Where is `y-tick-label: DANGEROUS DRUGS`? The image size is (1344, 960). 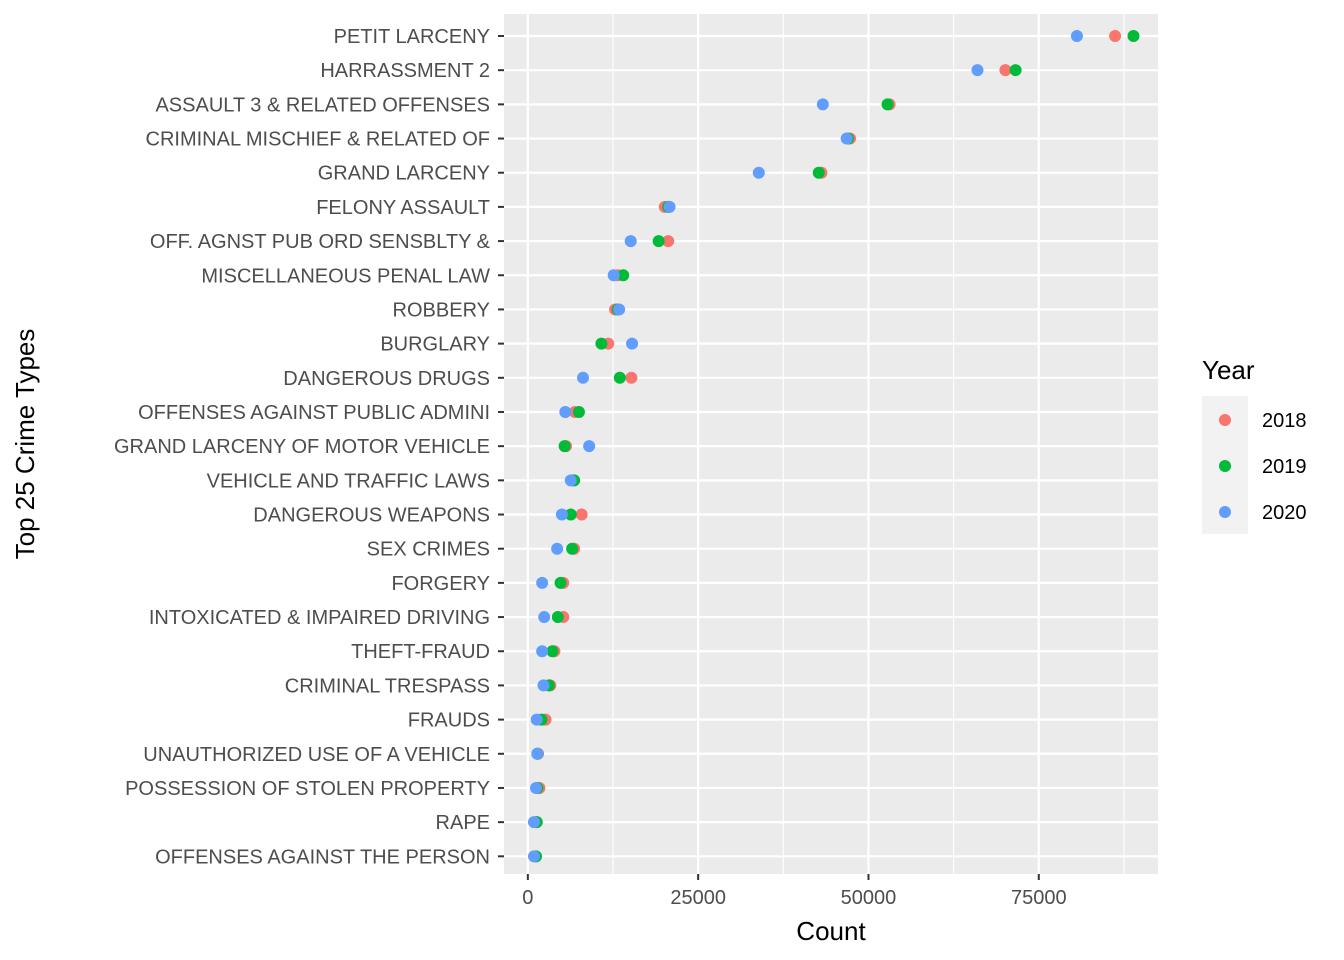
y-tick-label: DANGEROUS DRUGS is located at coordinates (386, 379).